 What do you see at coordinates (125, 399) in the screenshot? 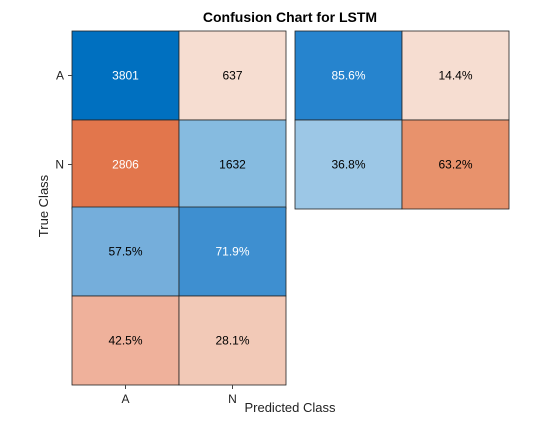
I see `x-tick-label-0: A` at bounding box center [125, 399].